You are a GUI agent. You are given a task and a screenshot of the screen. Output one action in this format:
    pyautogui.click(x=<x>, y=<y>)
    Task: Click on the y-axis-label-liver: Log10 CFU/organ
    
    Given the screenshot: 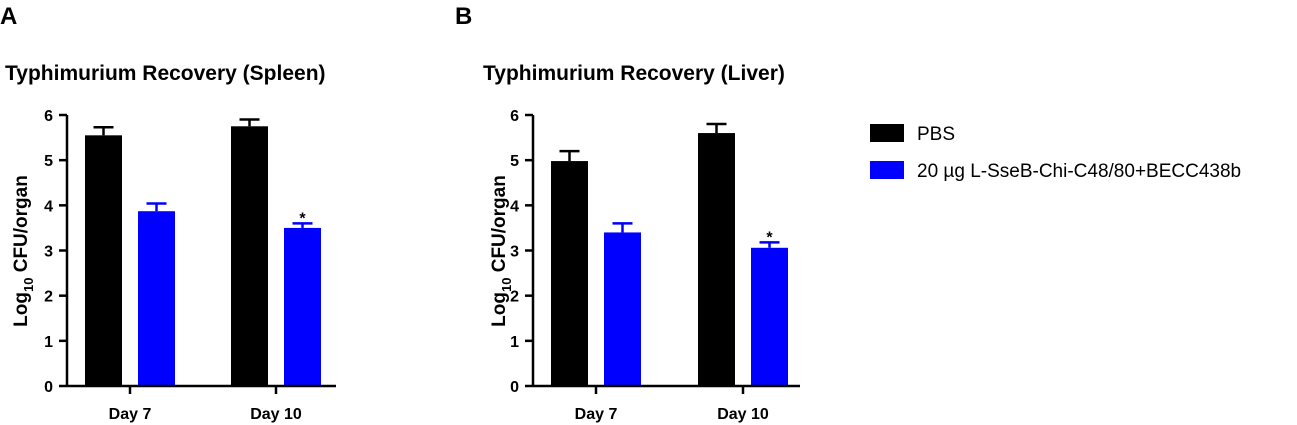 What is the action you would take?
    pyautogui.click(x=501, y=251)
    